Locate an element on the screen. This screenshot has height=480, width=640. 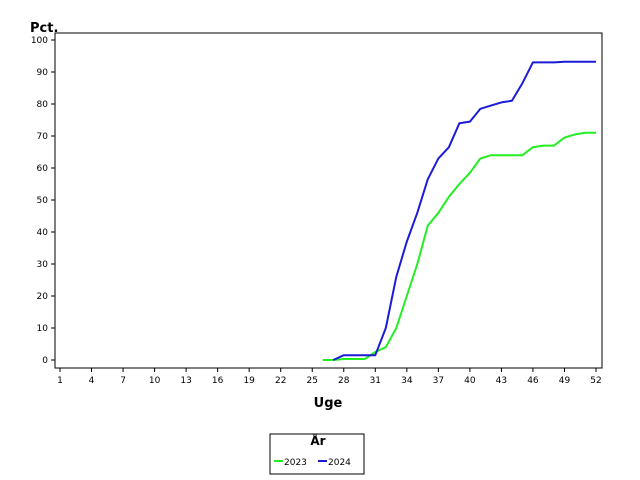
x-tick-label: 40 is located at coordinates (470, 381).